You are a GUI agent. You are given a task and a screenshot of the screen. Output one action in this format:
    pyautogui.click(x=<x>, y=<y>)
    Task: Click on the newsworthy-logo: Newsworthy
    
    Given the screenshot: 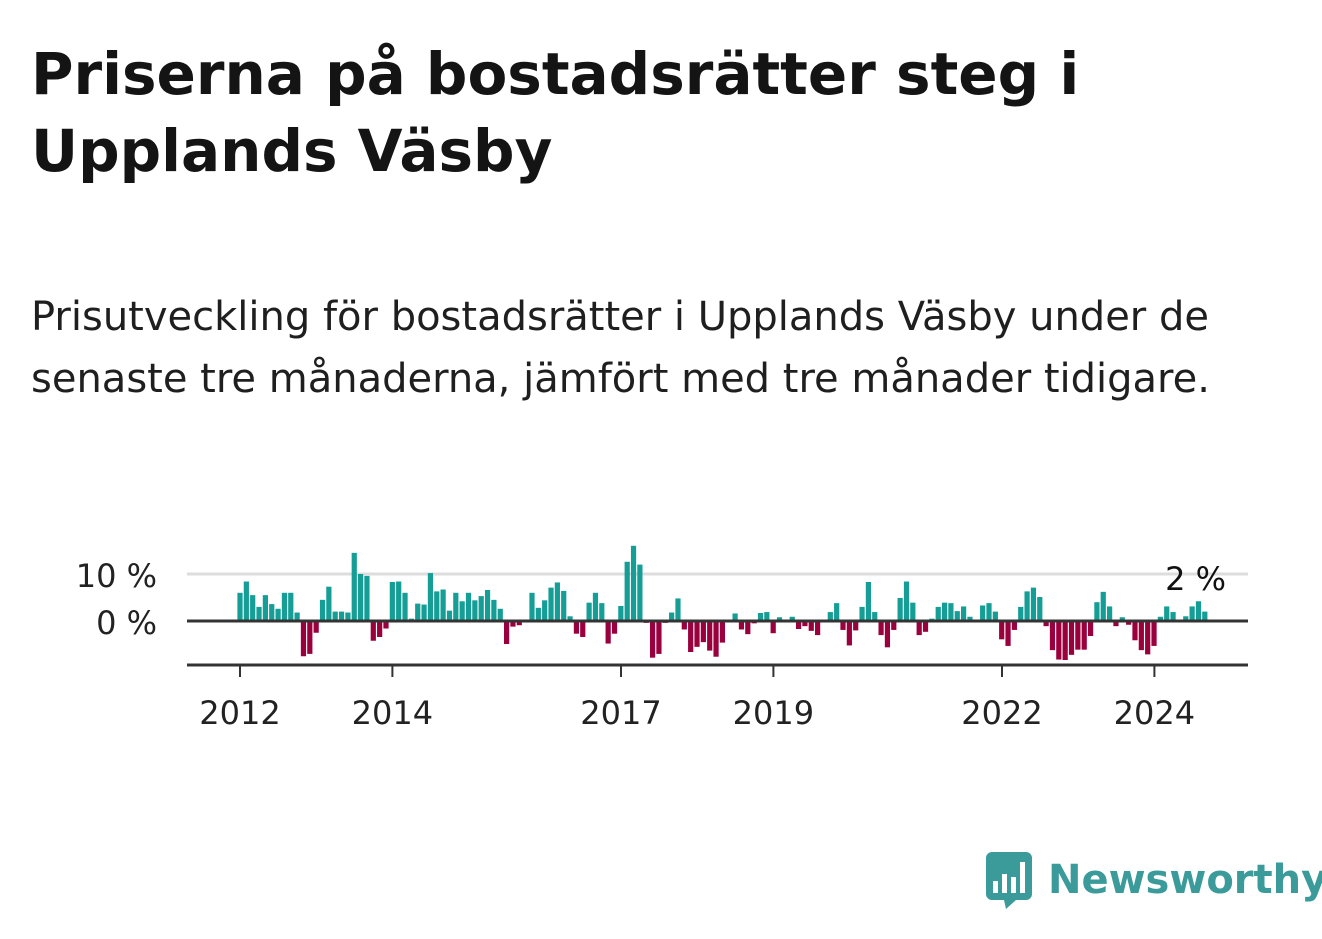 What is the action you would take?
    pyautogui.click(x=1152, y=880)
    